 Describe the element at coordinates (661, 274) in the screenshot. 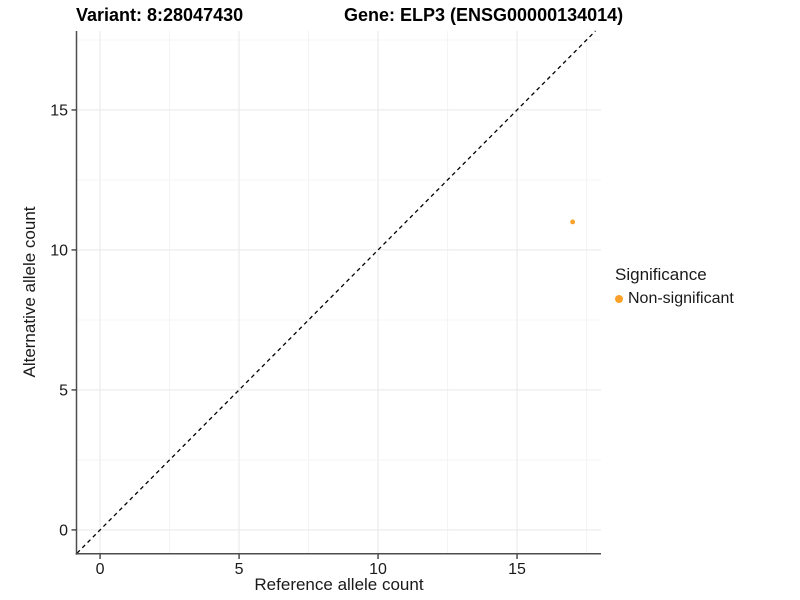

I see `legend-title: Significance` at that location.